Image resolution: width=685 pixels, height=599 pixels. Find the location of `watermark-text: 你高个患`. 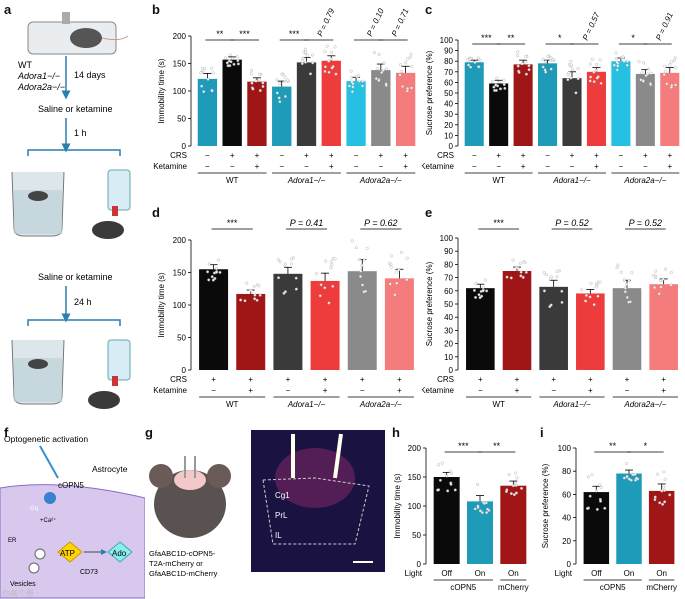

watermark-text: 你高个患 is located at coordinates (18, 593).